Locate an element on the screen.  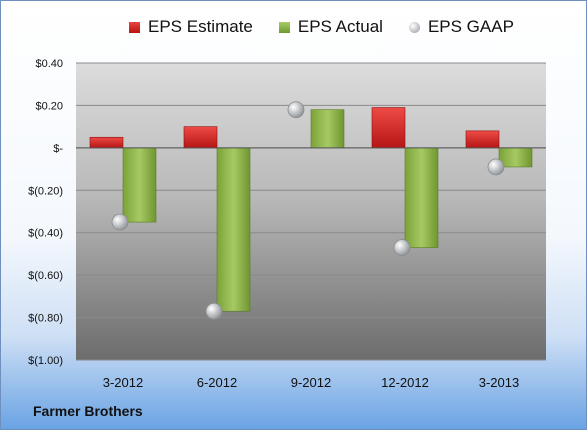
y-tick-label: $(0.60) is located at coordinates (45, 276).